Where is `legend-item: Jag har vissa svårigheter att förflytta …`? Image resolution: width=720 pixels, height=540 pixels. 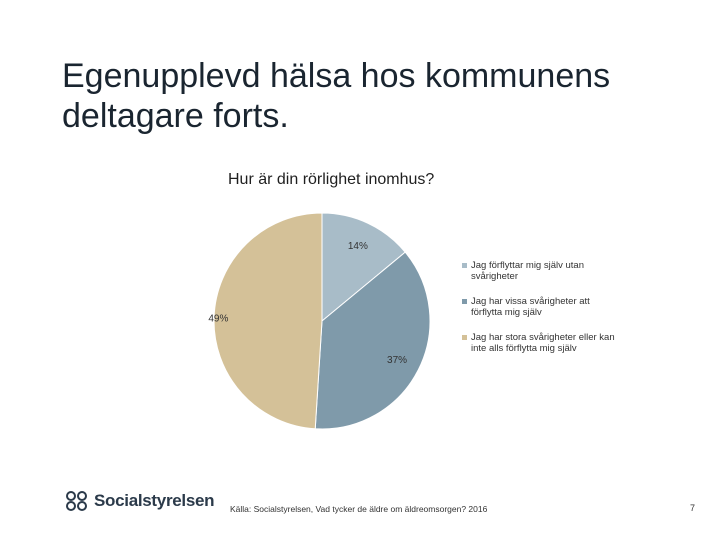
legend-item: Jag har vissa svårigheter att förflytta … is located at coordinates (542, 307).